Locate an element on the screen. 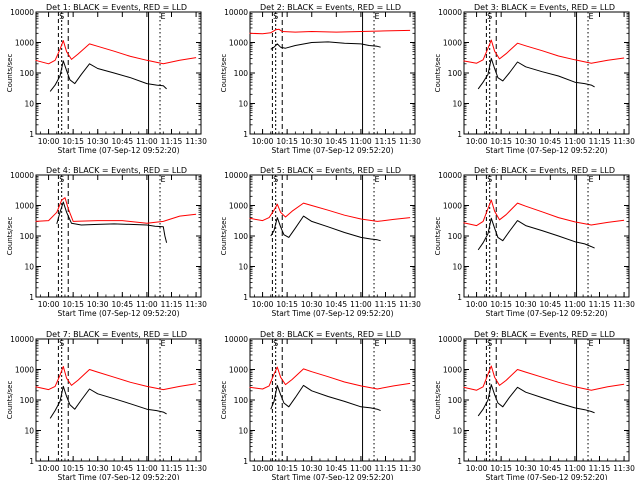  panel-title: Det 1: BLACK = Events, RED = LLD is located at coordinates (116, 7).